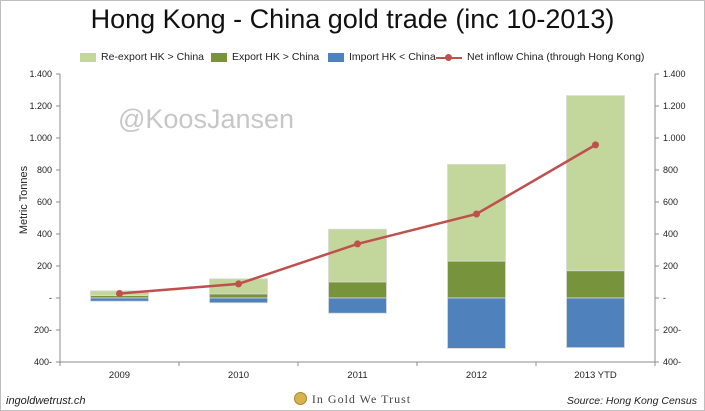  I want to click on x-tick-label: 2010, so click(238, 375).